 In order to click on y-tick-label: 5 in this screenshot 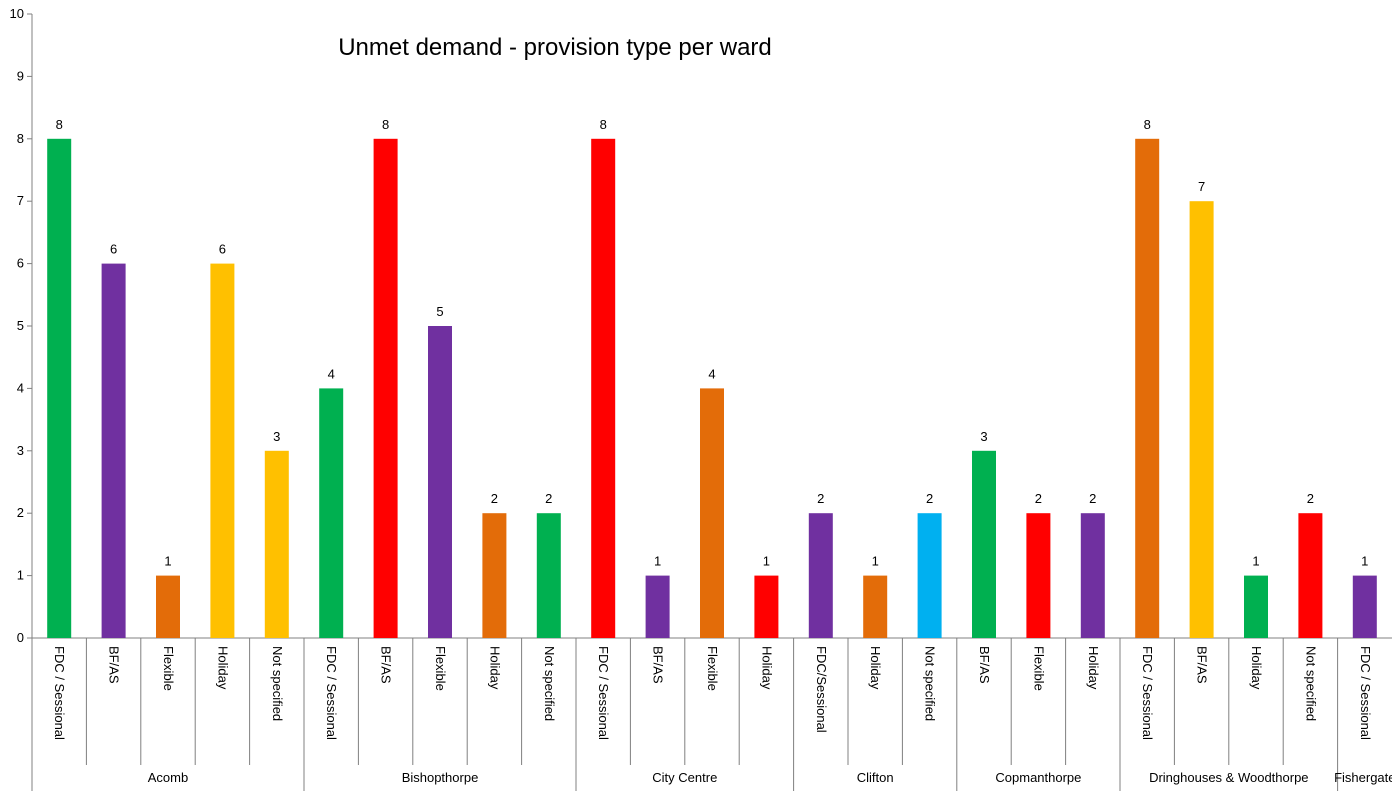, I will do `click(20, 325)`.